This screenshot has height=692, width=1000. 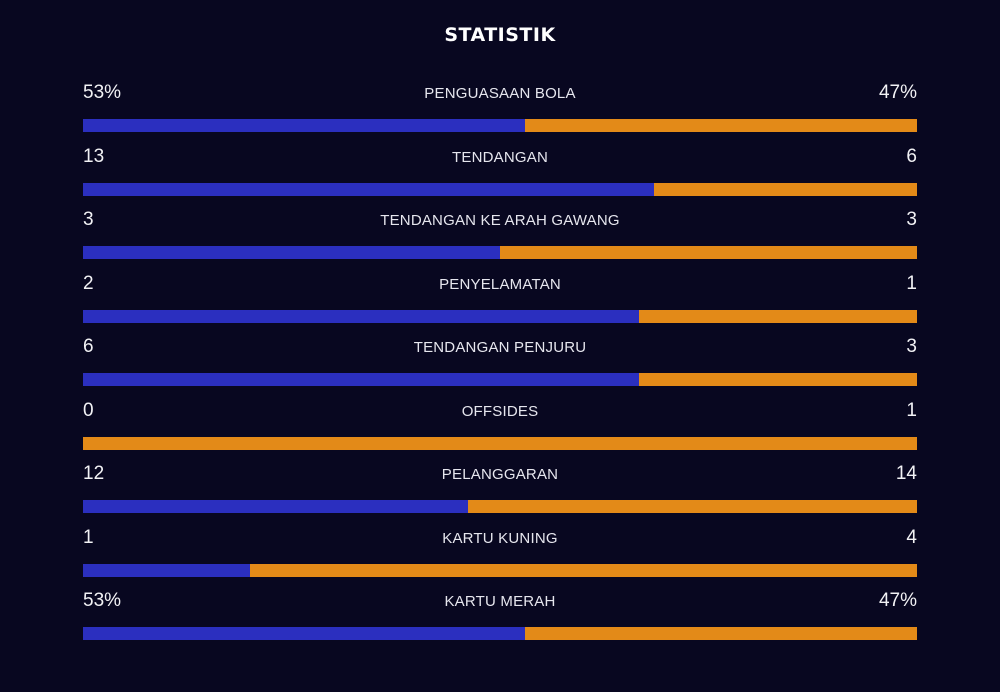 What do you see at coordinates (500, 157) in the screenshot?
I see `stat-label: TENDANGAN` at bounding box center [500, 157].